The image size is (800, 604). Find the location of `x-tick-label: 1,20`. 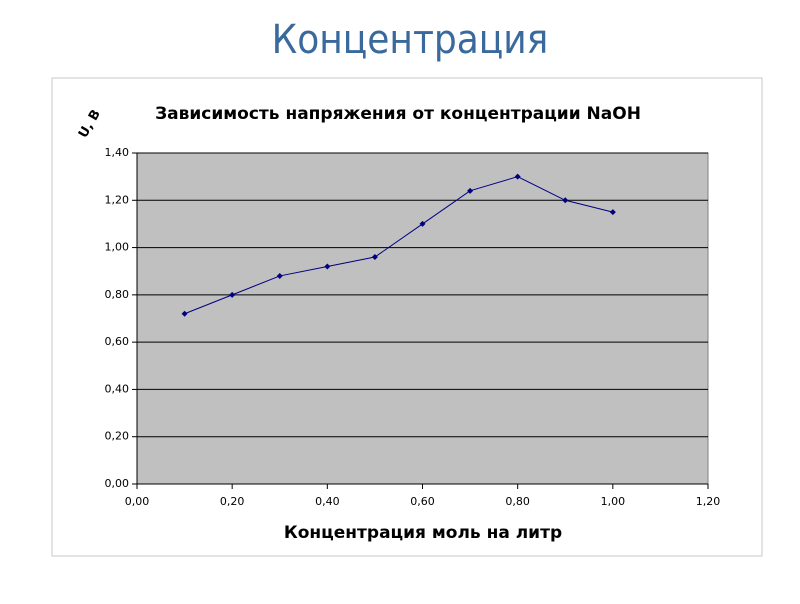

x-tick-label: 1,20 is located at coordinates (708, 501).